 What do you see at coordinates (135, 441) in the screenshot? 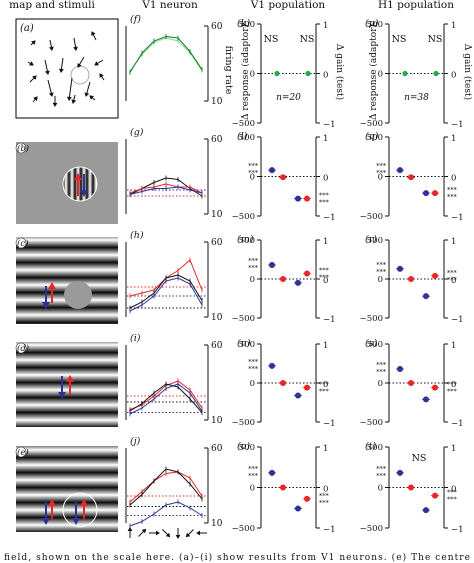
I see `panel-letter: (j)` at bounding box center [135, 441].